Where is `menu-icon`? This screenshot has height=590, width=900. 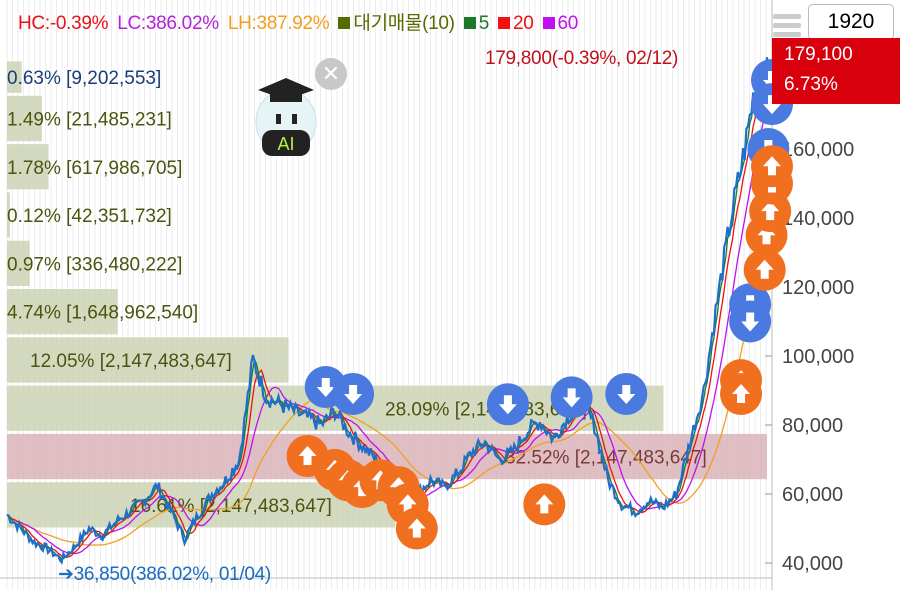
menu-icon is located at coordinates (787, 25).